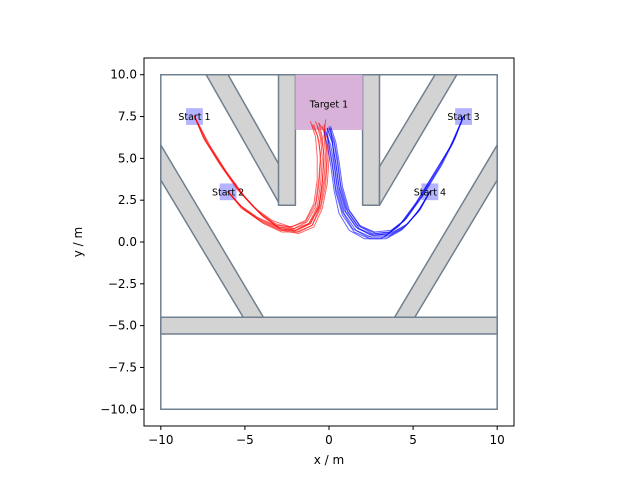 This screenshot has height=480, width=640. I want to click on target-label-1: Target 1, so click(328, 104).